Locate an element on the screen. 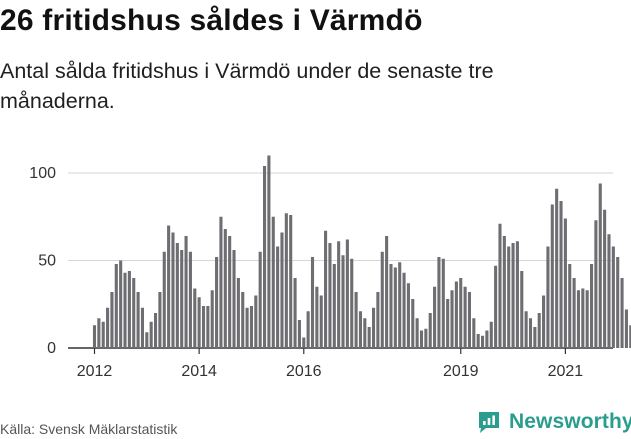 Image resolution: width=631 pixels, height=439 pixels. y-axis-tick-labels: 0 50 100 is located at coordinates (42, 261).